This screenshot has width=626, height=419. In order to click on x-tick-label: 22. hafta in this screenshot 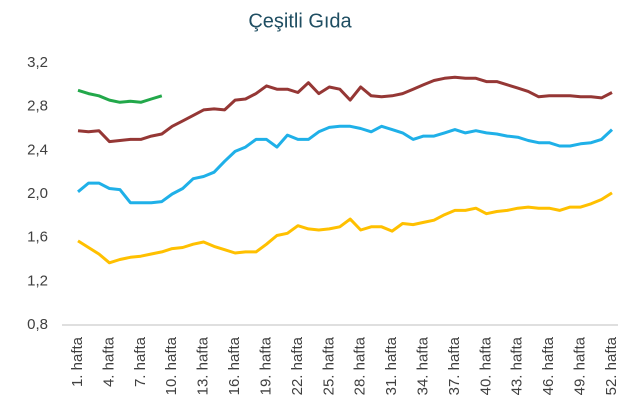, I will do `click(297, 365)`.